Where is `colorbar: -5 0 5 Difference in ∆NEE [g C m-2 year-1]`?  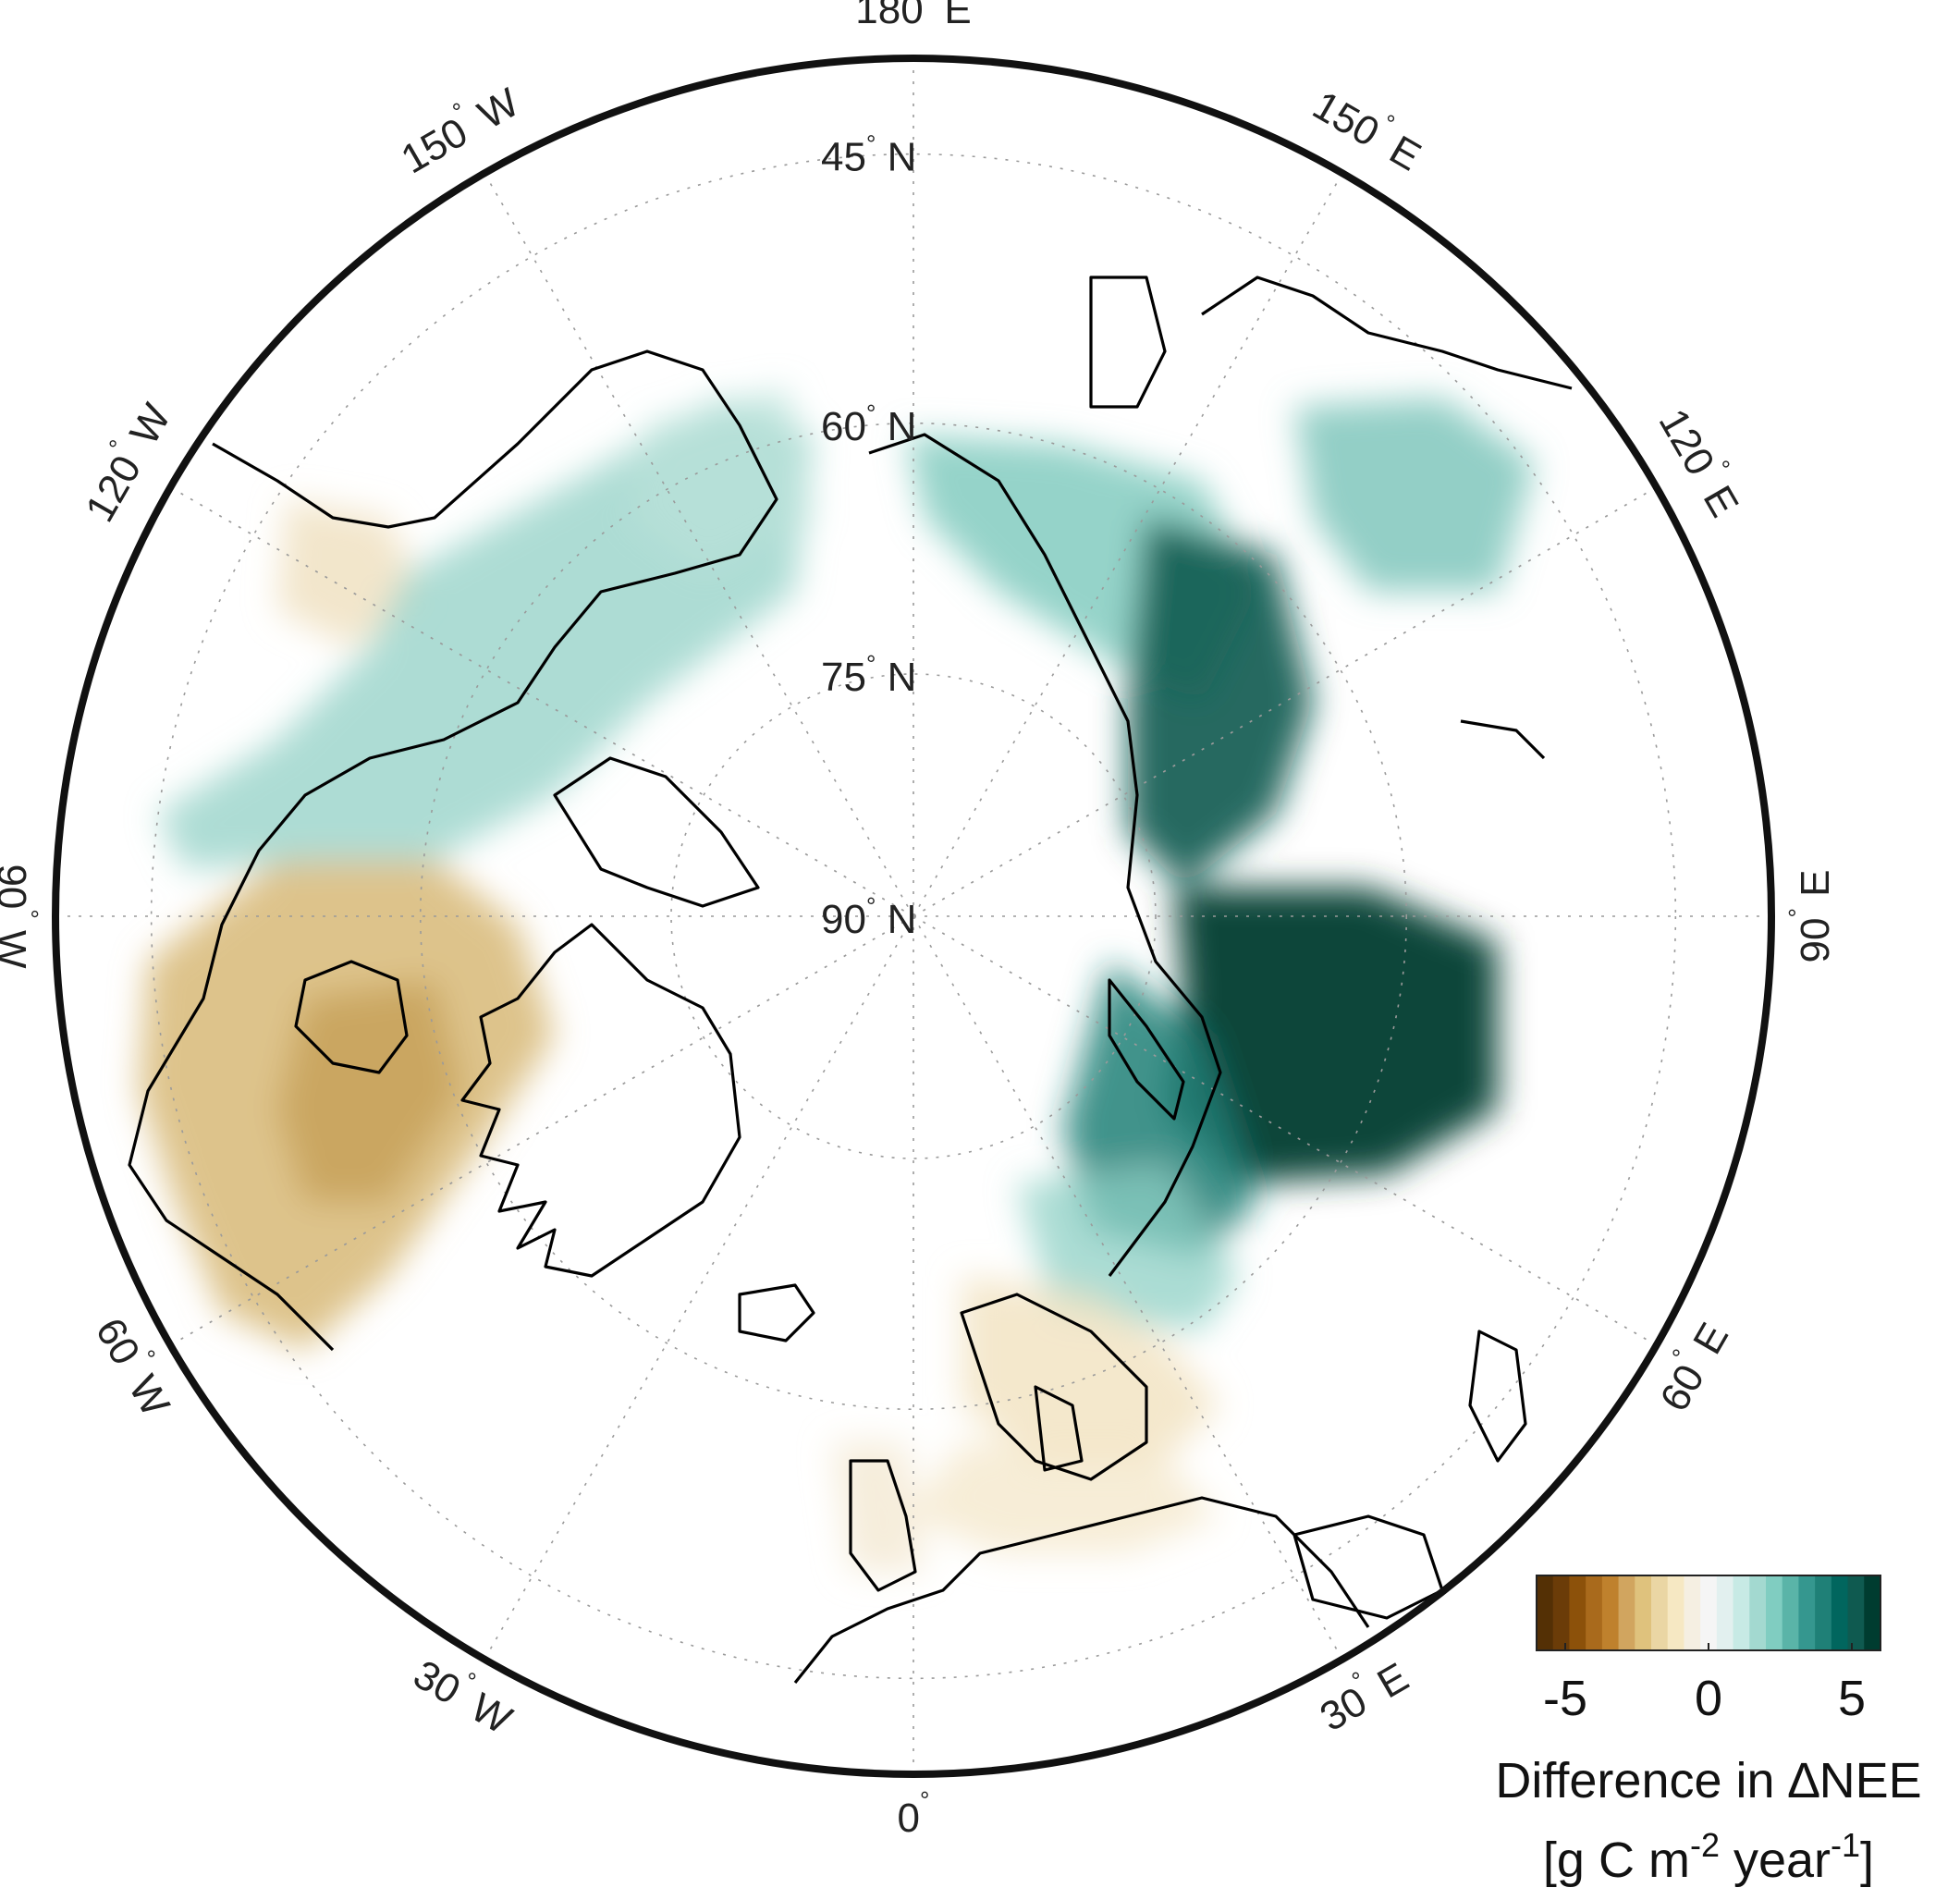
colorbar: -5 0 5 Difference in ∆NEE [g C m-2 year-1] is located at coordinates (1709, 1731).